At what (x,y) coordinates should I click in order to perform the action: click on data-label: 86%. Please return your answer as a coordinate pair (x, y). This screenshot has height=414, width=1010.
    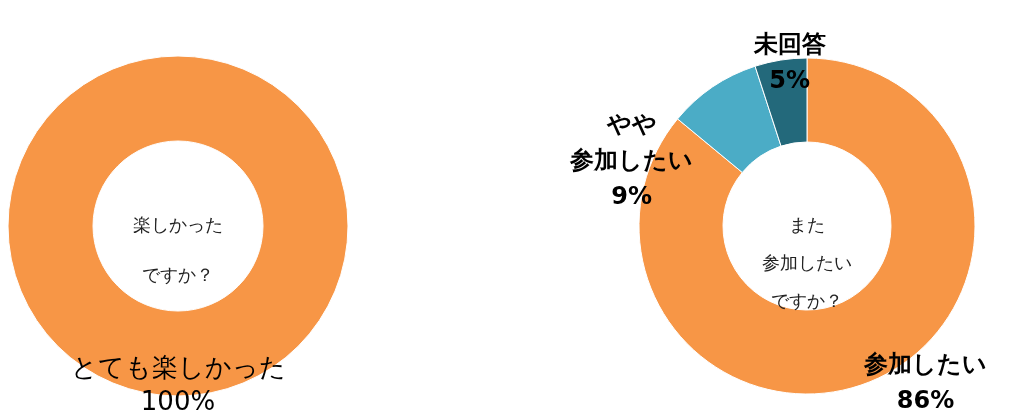
    Looking at the image, I should click on (925, 400).